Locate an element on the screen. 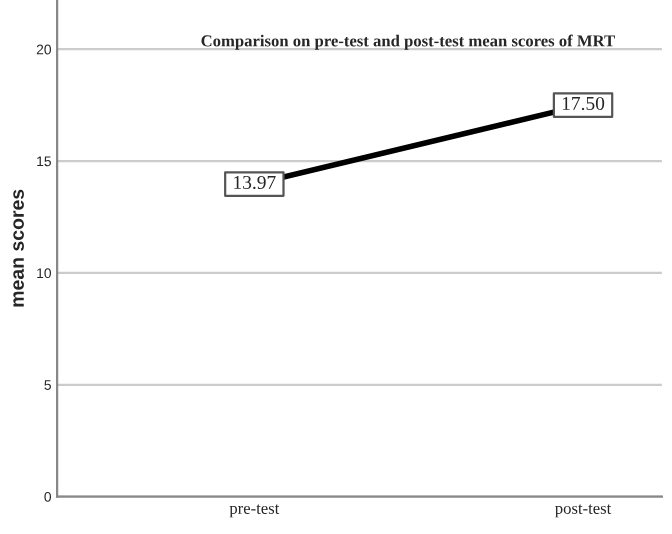  x-tick-label: pre-test is located at coordinates (254, 511).